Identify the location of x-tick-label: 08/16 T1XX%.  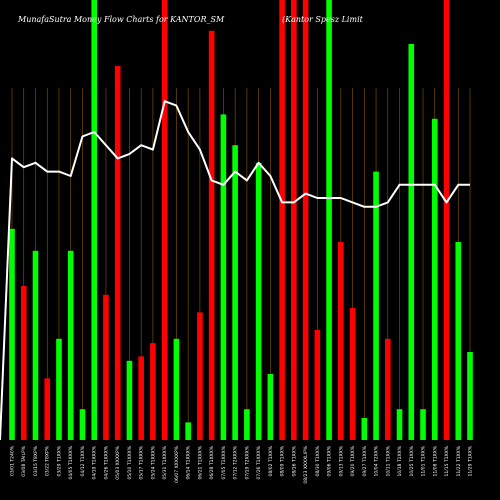
(294, 460).